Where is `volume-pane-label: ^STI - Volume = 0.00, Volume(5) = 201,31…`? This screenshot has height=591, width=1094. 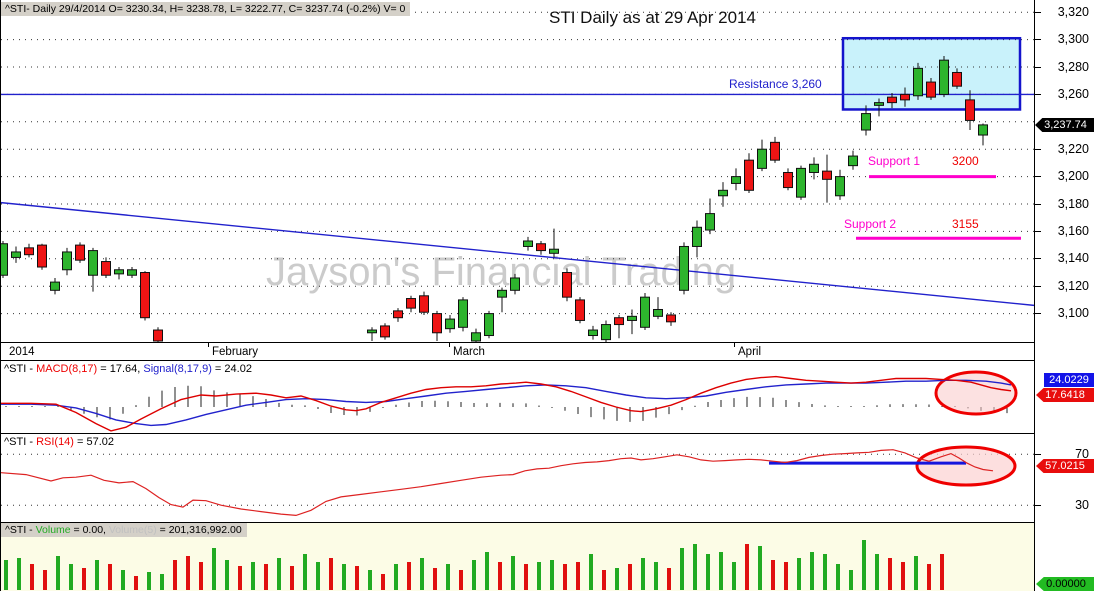 volume-pane-label: ^STI - Volume = 0.00, Volume(5) = 201,31… is located at coordinates (124, 530).